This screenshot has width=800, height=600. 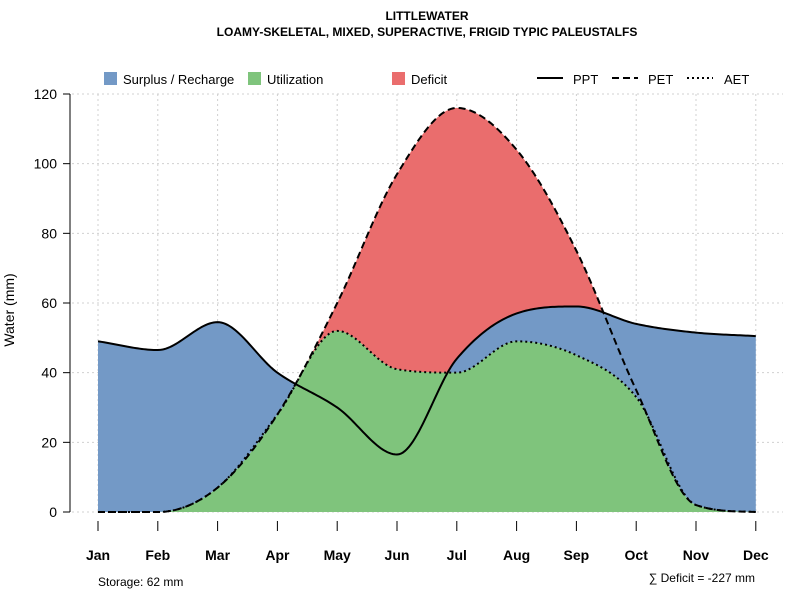 What do you see at coordinates (660, 79) in the screenshot?
I see `legend-label-pet: PET` at bounding box center [660, 79].